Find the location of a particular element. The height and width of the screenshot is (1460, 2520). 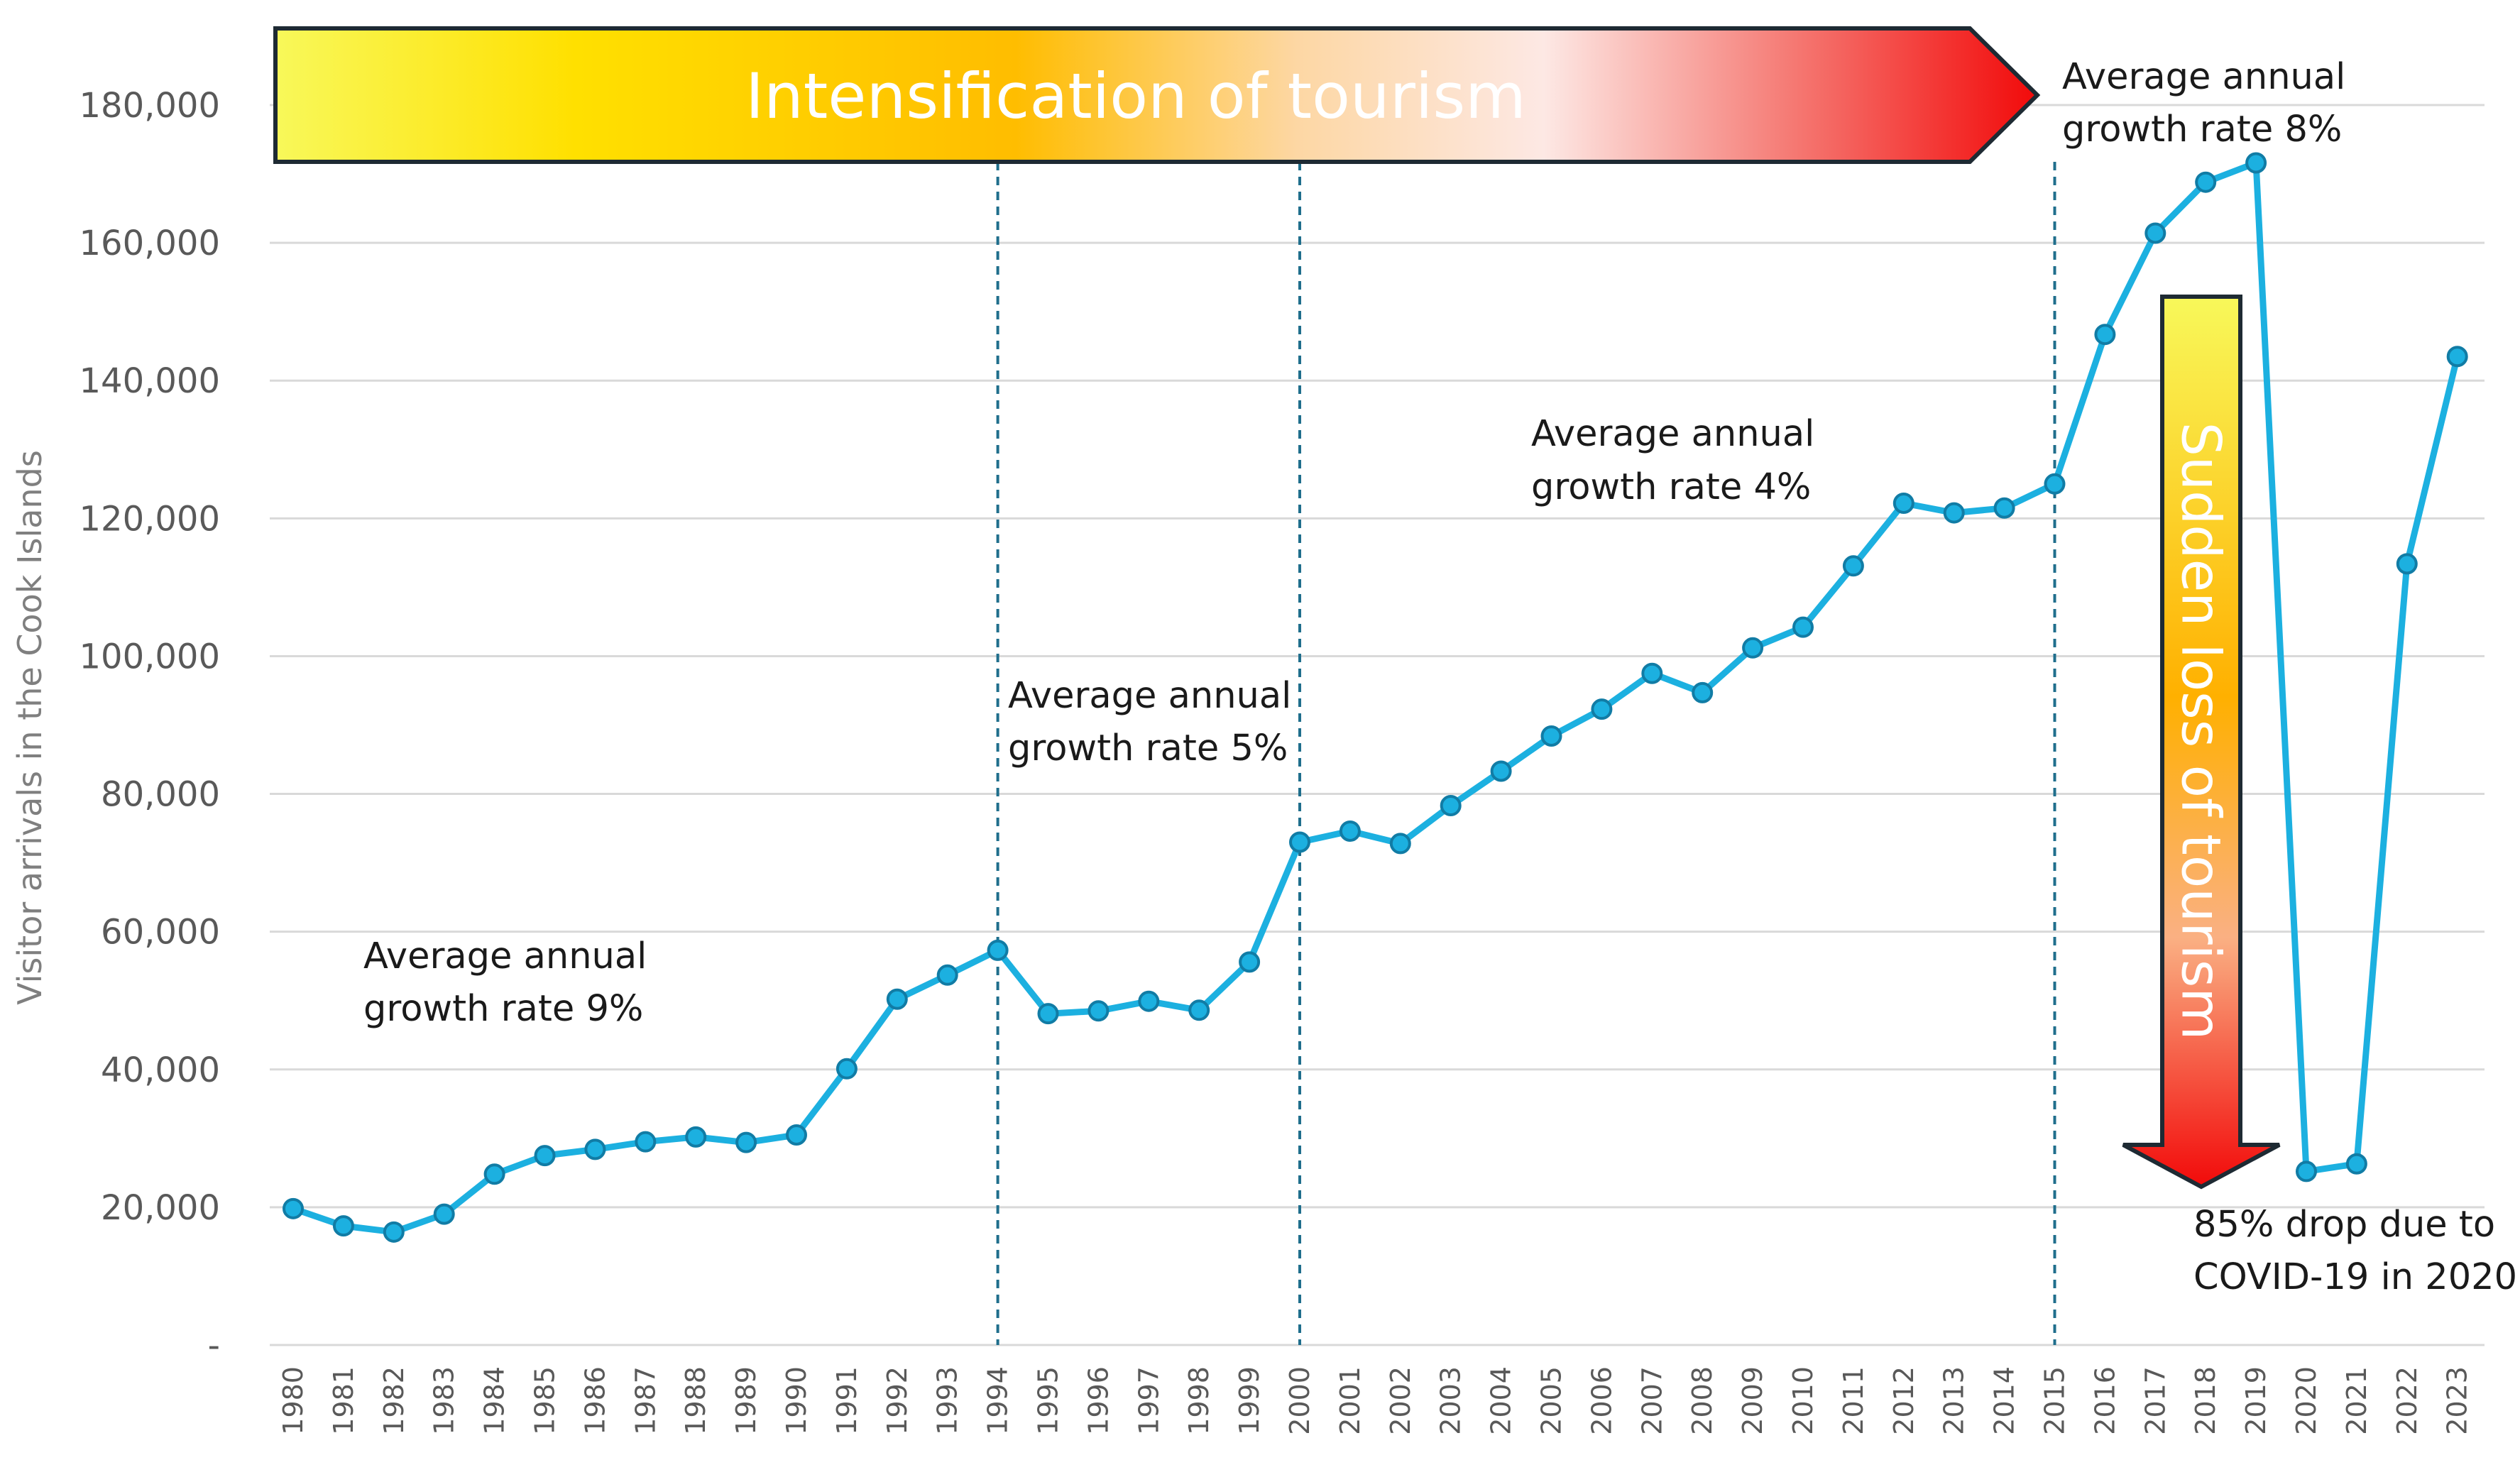

x-tick-label: 1993 is located at coordinates (948, 1400).